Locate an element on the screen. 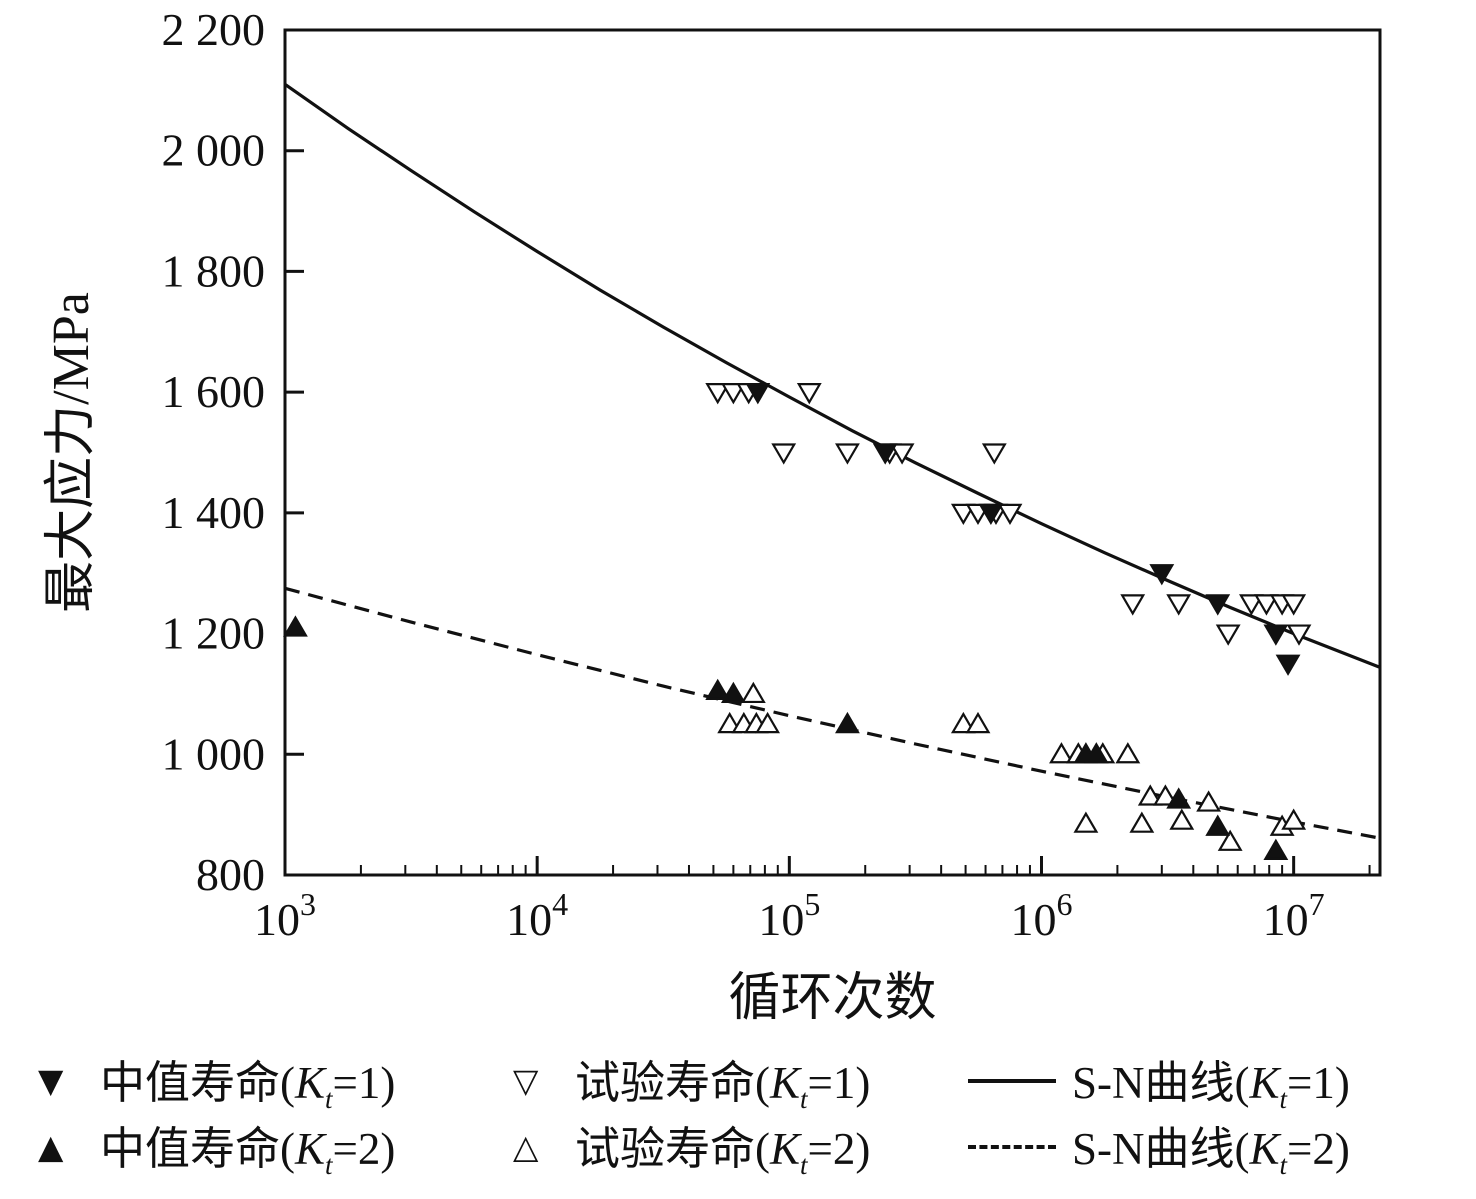 This screenshot has height=1199, width=1476. legend-label-median-kt2: 中值寿命(Kt=2) is located at coordinates (248, 1152).